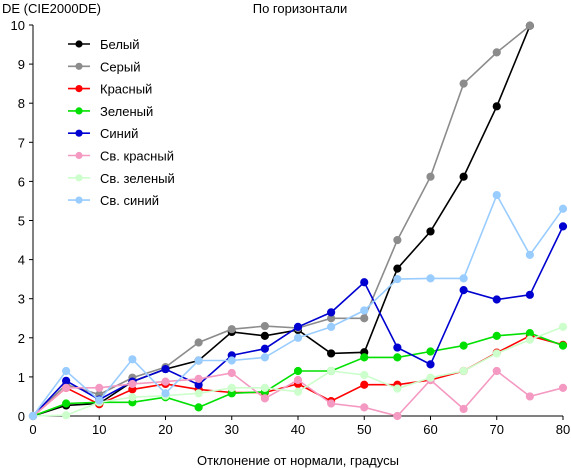 The height and width of the screenshot is (468, 571). Describe the element at coordinates (21, 221) in the screenshot. I see `y-tick-label: 5` at that location.